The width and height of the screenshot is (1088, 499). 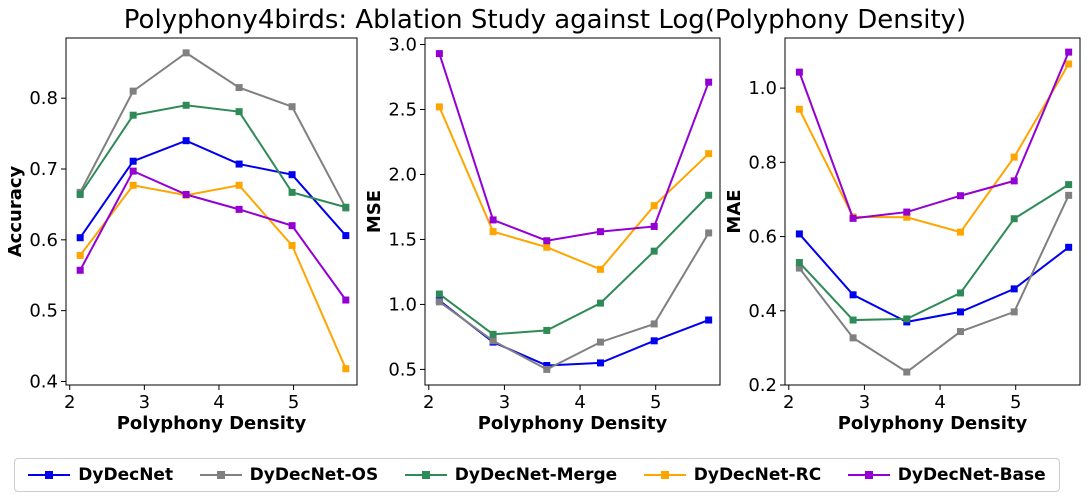 What do you see at coordinates (510, 475) in the screenshot?
I see `legend-item-dydecnet-merge: DyDecNet-Merge` at bounding box center [510, 475].